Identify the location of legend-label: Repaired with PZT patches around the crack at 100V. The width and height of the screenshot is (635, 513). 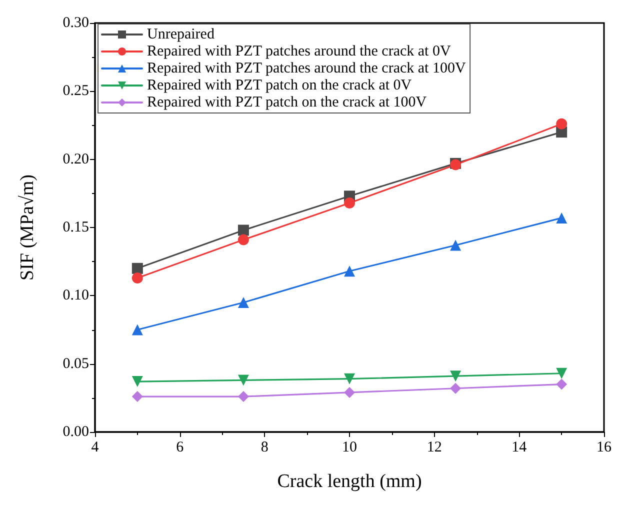
(306, 68).